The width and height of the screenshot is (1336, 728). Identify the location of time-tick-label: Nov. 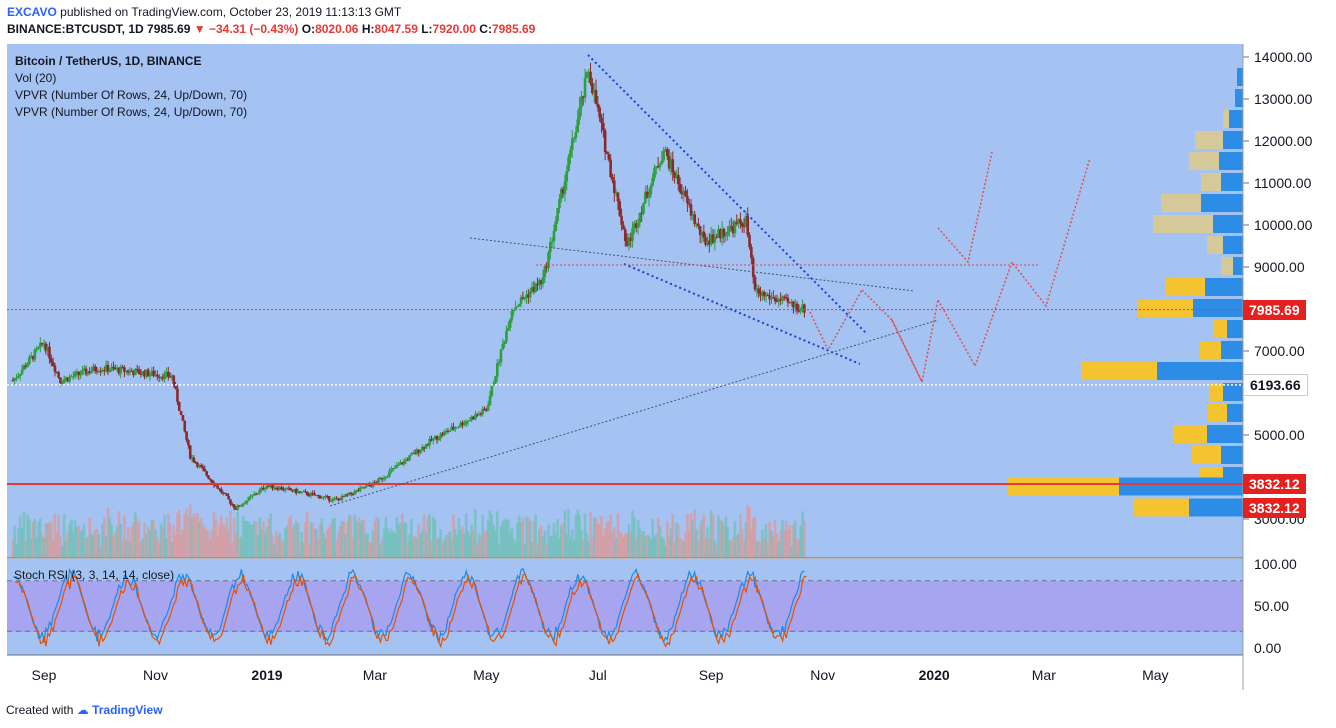
(155, 675).